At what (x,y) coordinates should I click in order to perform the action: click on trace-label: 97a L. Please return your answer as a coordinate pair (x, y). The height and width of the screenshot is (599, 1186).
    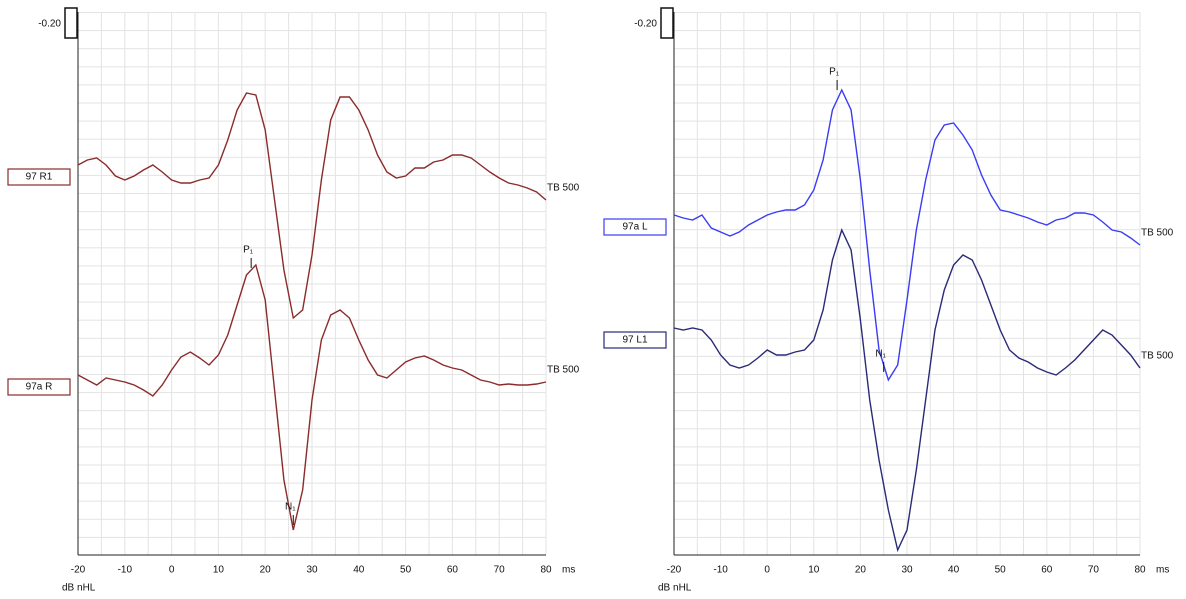
    Looking at the image, I should click on (634, 227).